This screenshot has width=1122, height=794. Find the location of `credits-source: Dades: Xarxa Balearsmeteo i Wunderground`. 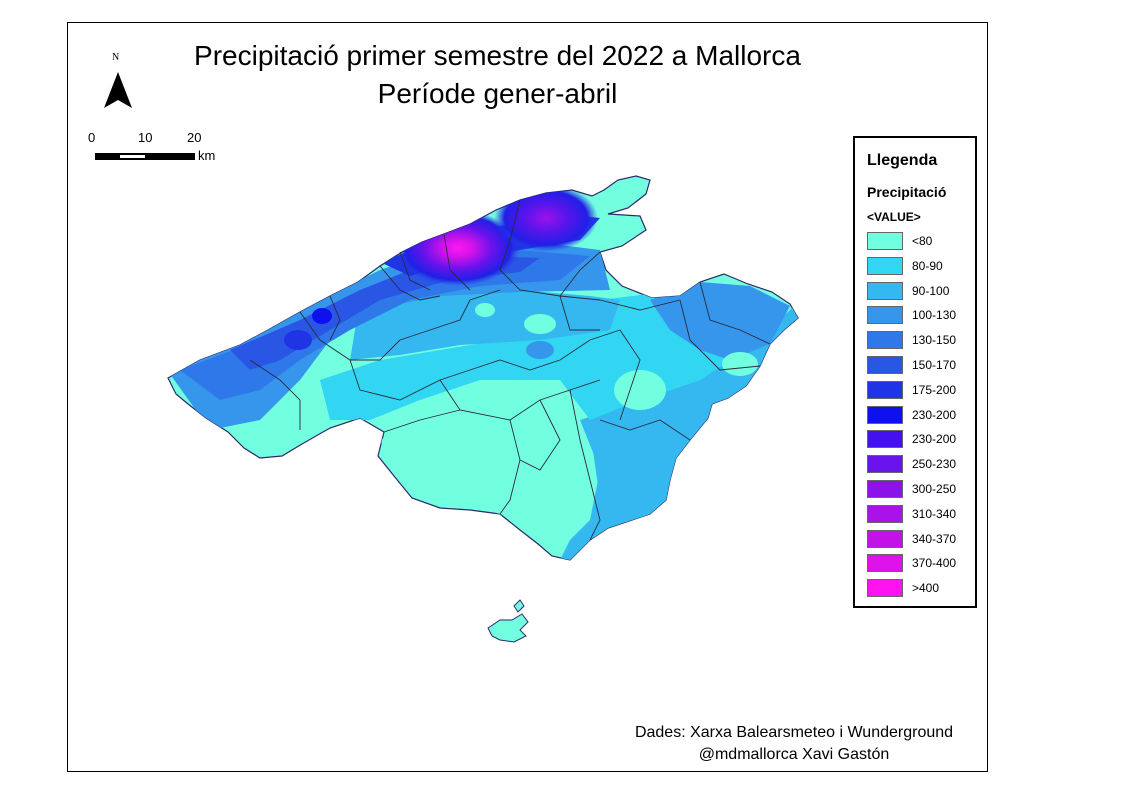

credits-source: Dades: Xarxa Balearsmeteo i Wunderground is located at coordinates (794, 732).